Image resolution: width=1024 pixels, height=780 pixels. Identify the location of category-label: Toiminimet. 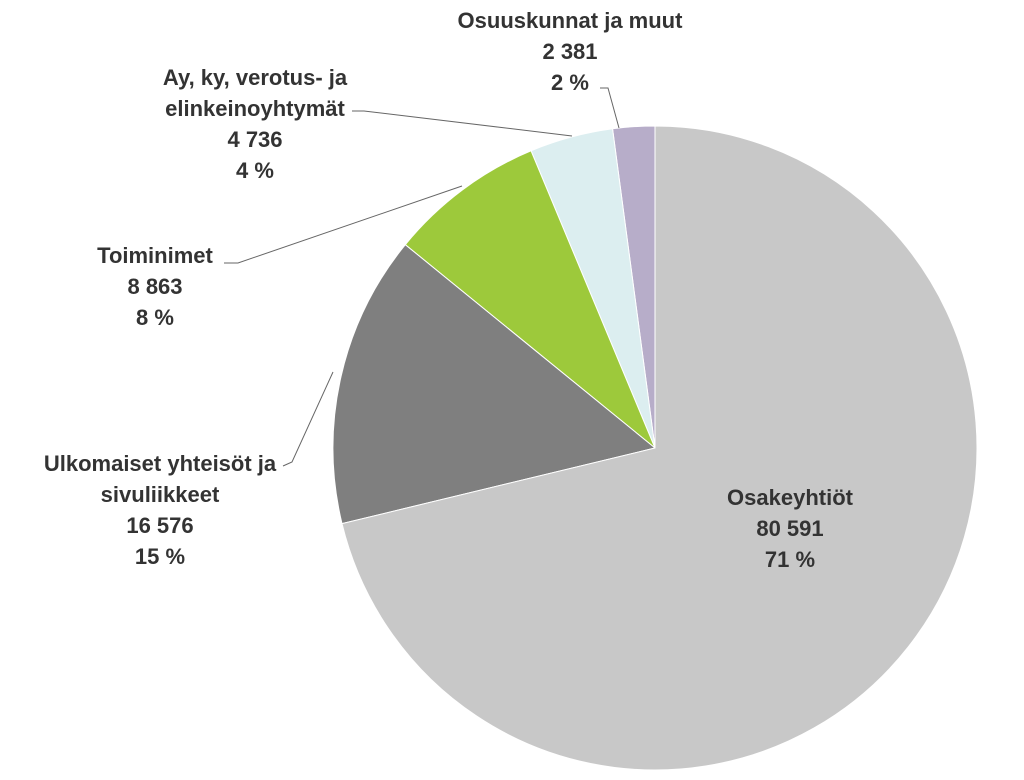
(155, 255).